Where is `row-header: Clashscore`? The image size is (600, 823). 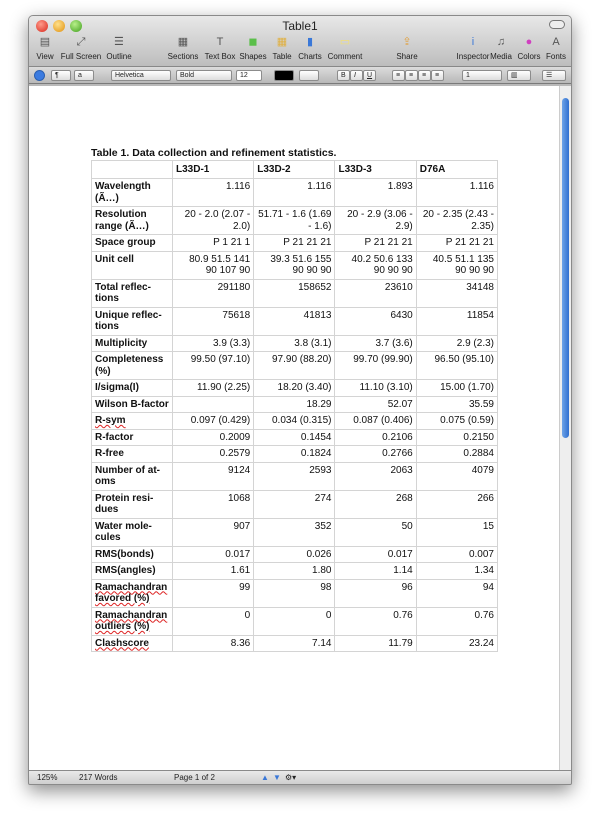
row-header: Clashscore is located at coordinates (132, 643).